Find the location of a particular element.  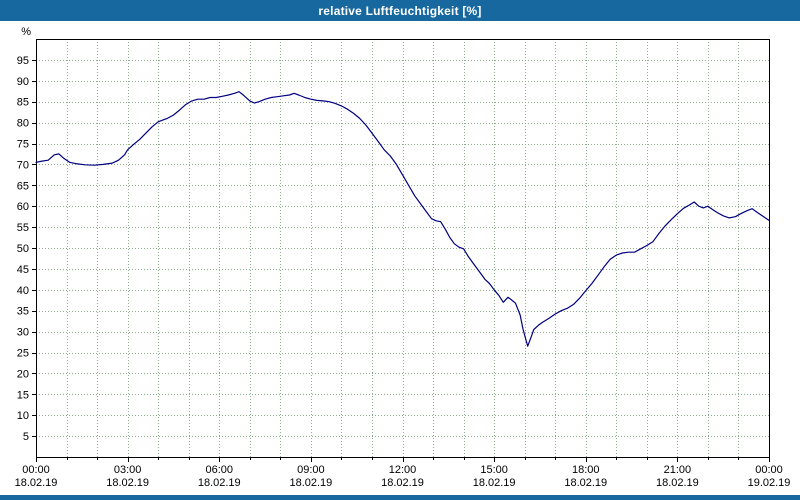

x-tick-time-label: 21:00 is located at coordinates (678, 470).